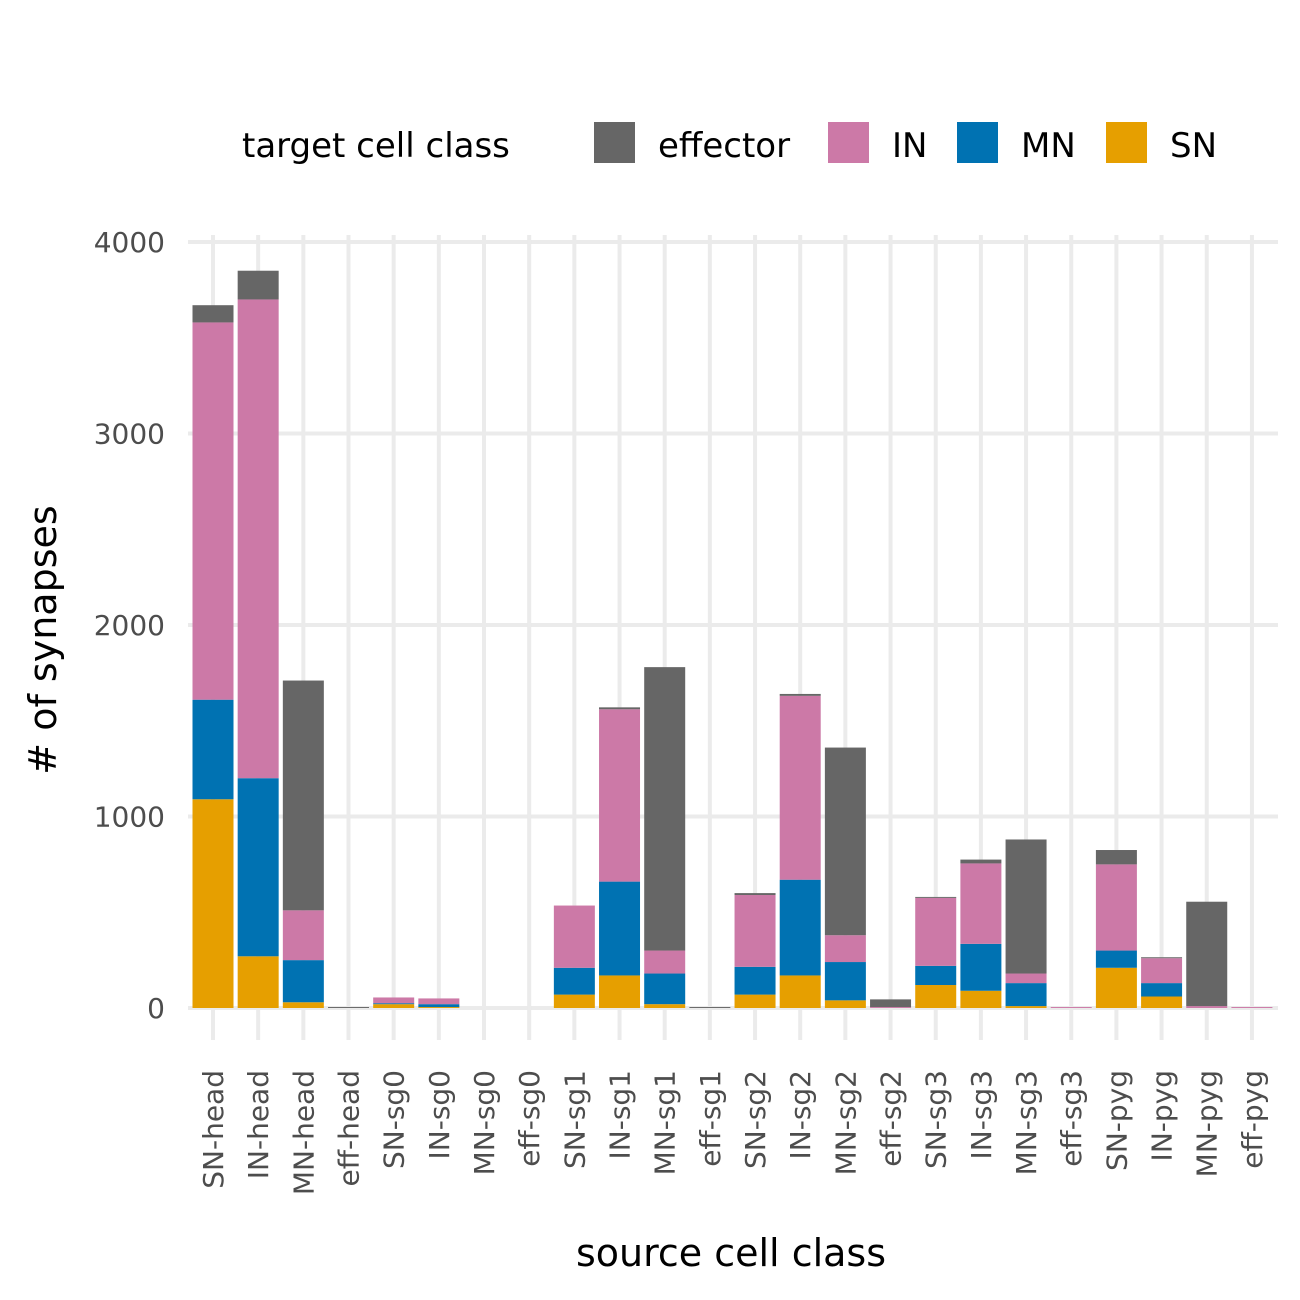 This screenshot has height=1300, width=1300. Describe the element at coordinates (891, 1003) in the screenshot. I see `bar-eff-sg2-effector` at that location.